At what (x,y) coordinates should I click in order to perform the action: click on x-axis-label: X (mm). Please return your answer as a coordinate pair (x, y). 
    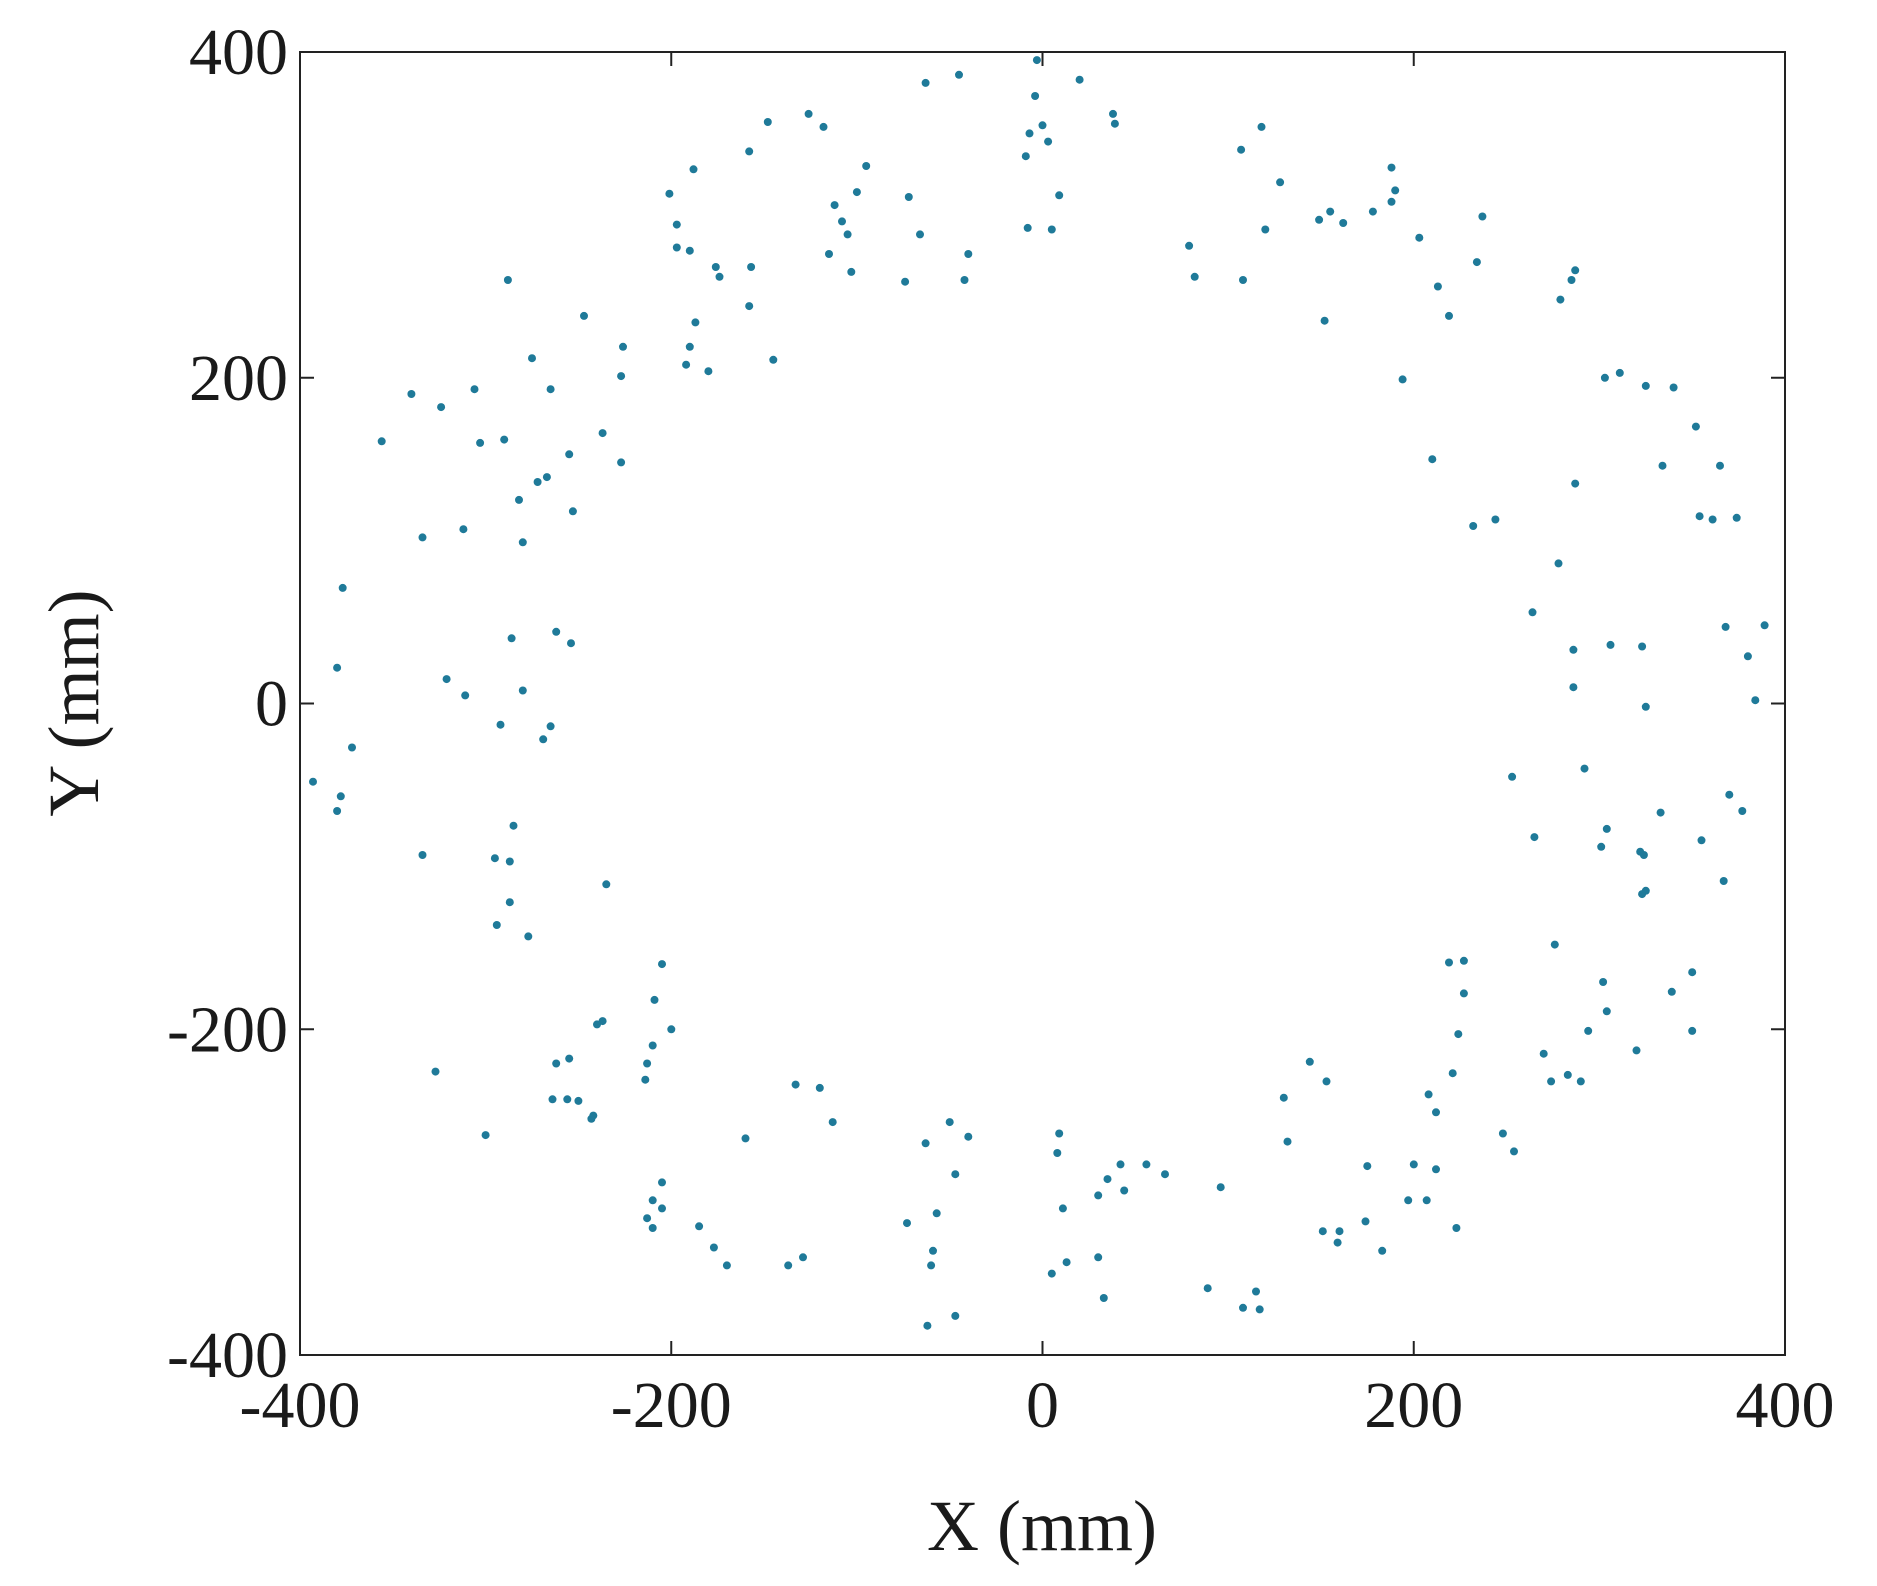
    Looking at the image, I should click on (1042, 1526).